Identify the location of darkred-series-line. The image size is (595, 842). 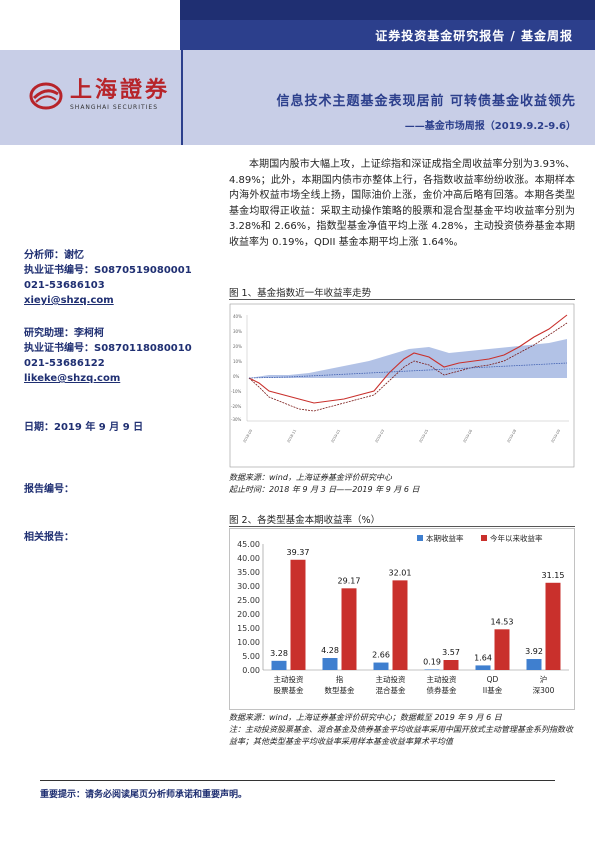
(408, 367).